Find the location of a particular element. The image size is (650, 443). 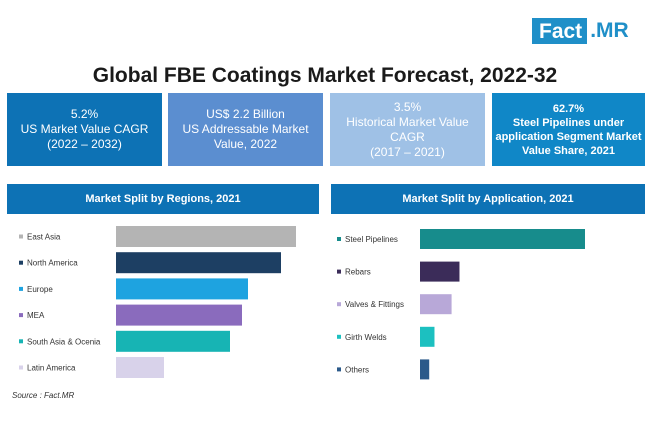

region-category-label: Europe is located at coordinates (40, 289).